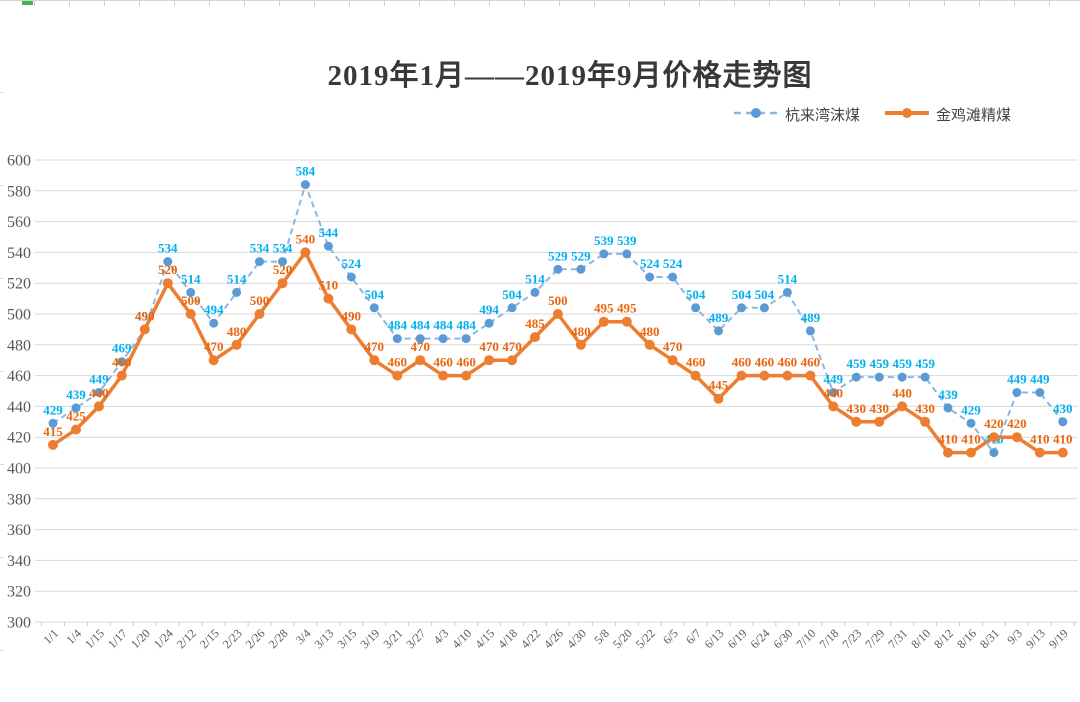 Image resolution: width=1080 pixels, height=702 pixels. I want to click on svg-text: 8/16, so click(966, 638).